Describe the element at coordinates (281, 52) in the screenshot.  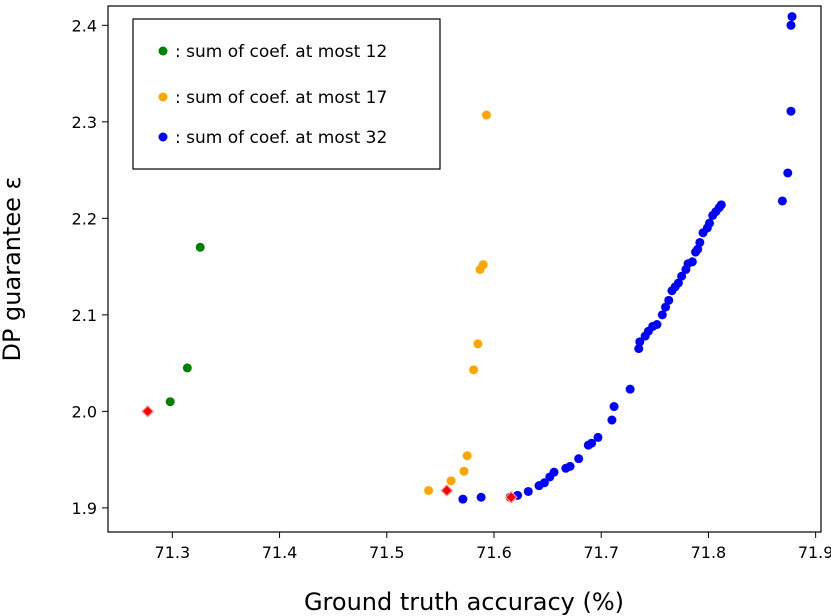
I see `legend-label-series-1: : sum of coef. at most 12` at that location.